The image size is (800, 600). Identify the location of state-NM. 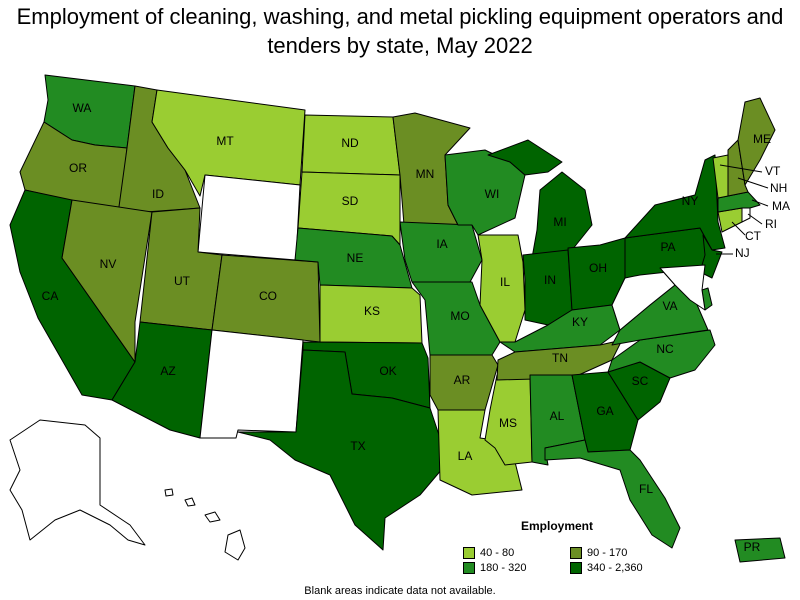
(251, 384).